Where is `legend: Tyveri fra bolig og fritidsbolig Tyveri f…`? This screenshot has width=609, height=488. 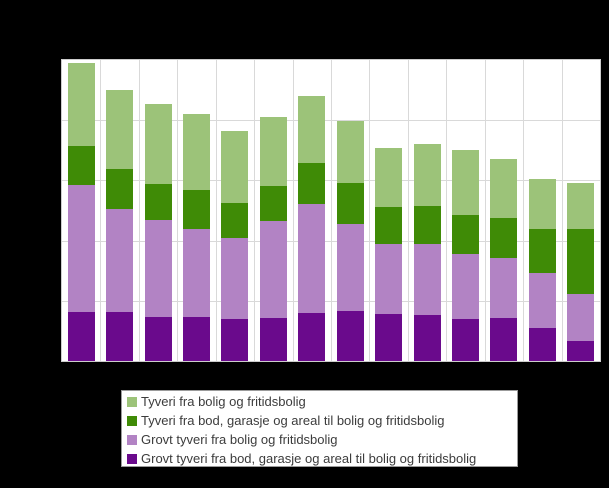 legend: Tyveri fra bolig og fritidsbolig Tyveri f… is located at coordinates (319, 428).